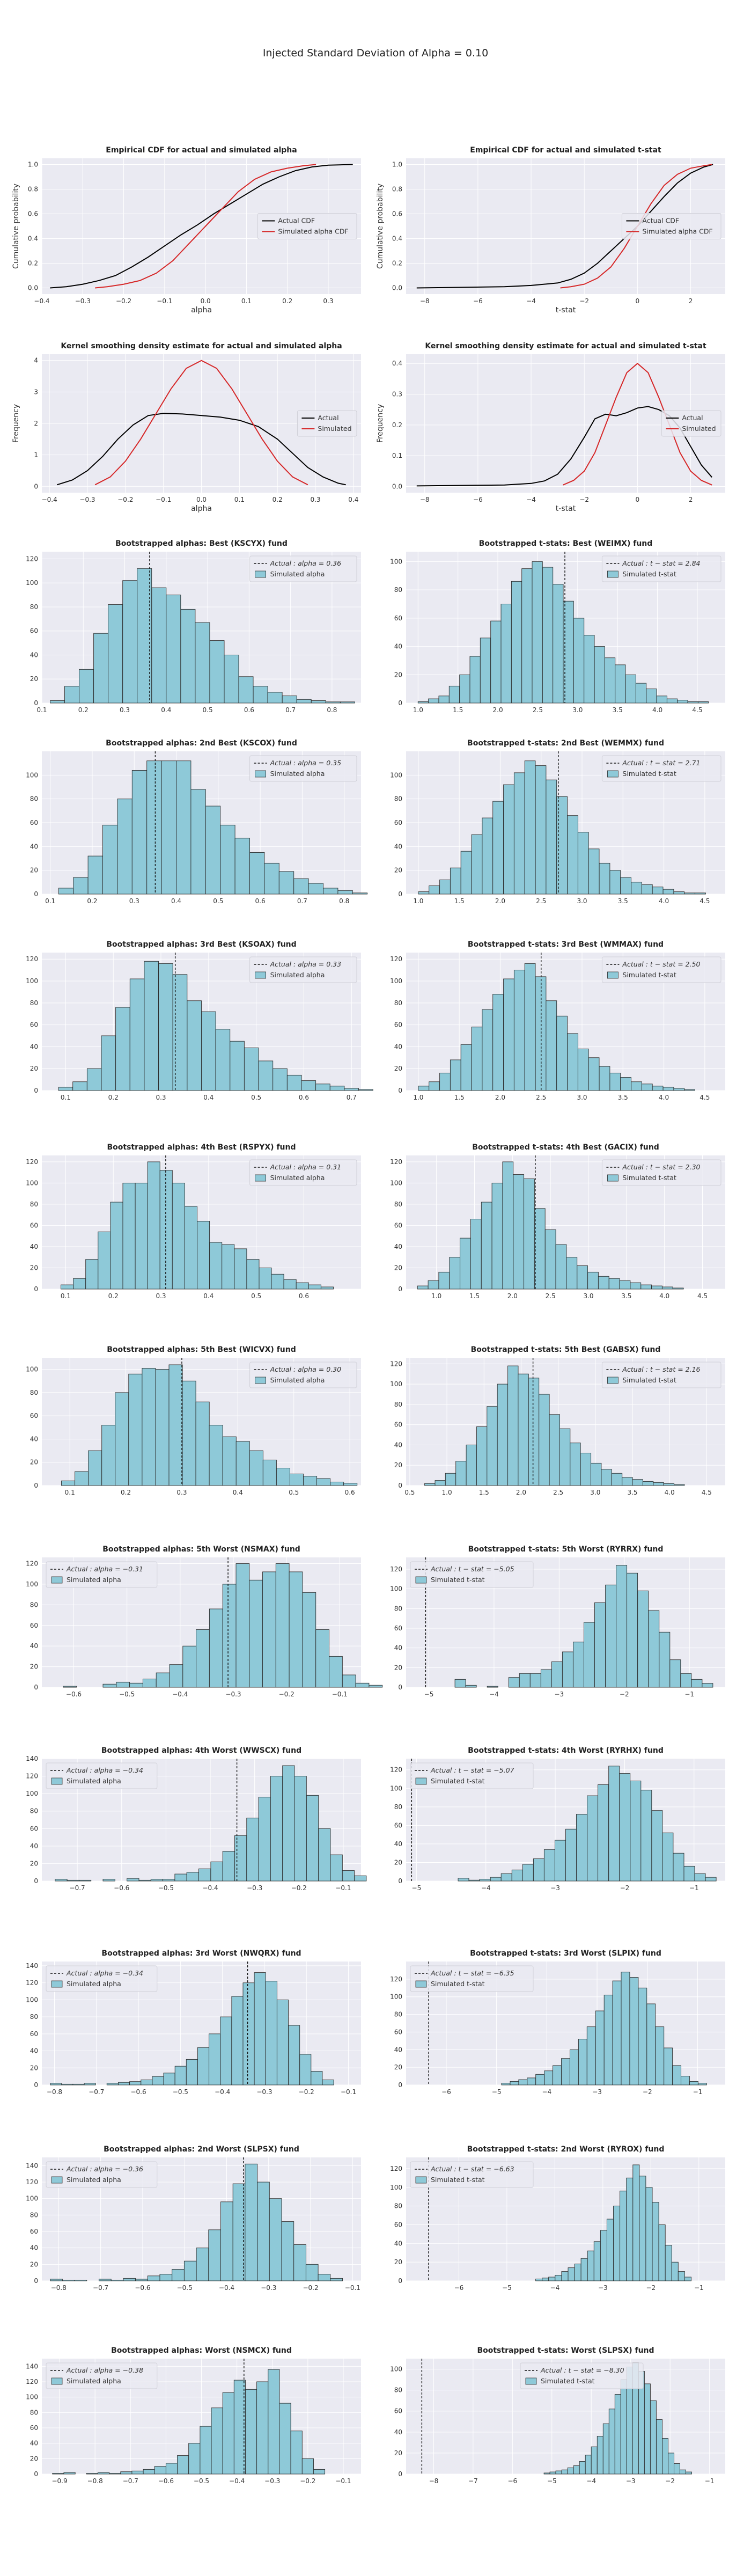 This screenshot has width=751, height=2576. Describe the element at coordinates (33, 263) in the screenshot. I see `y-tick-label: 0.2` at that location.